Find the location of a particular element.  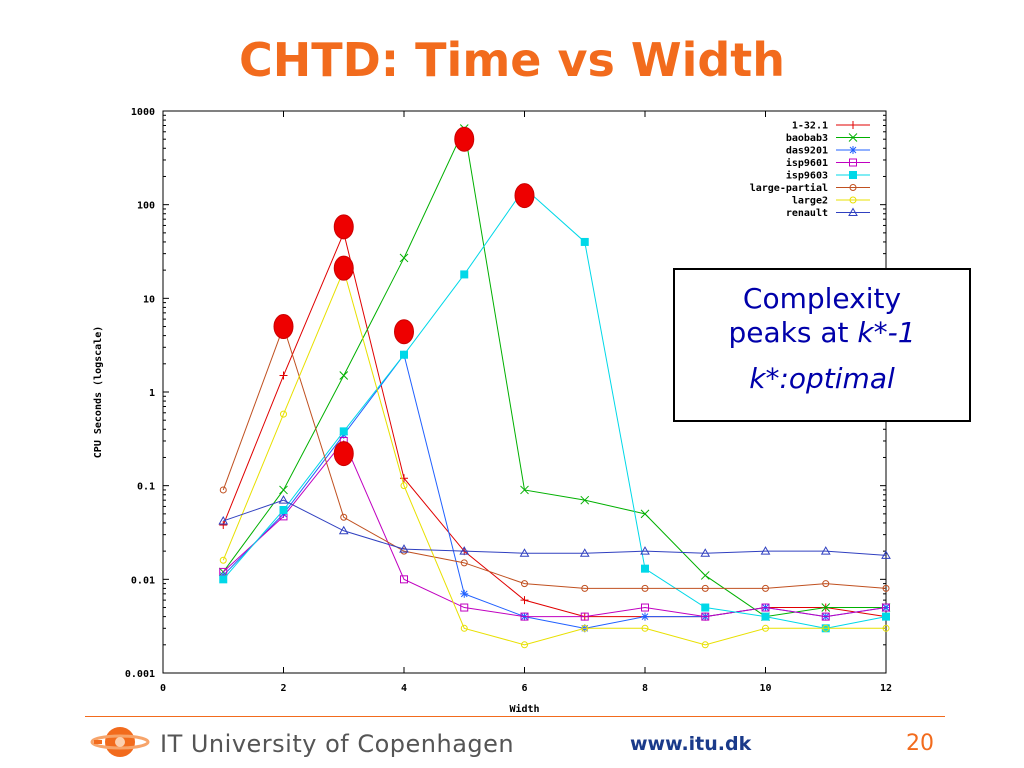

legend-label: renault is located at coordinates (807, 213).